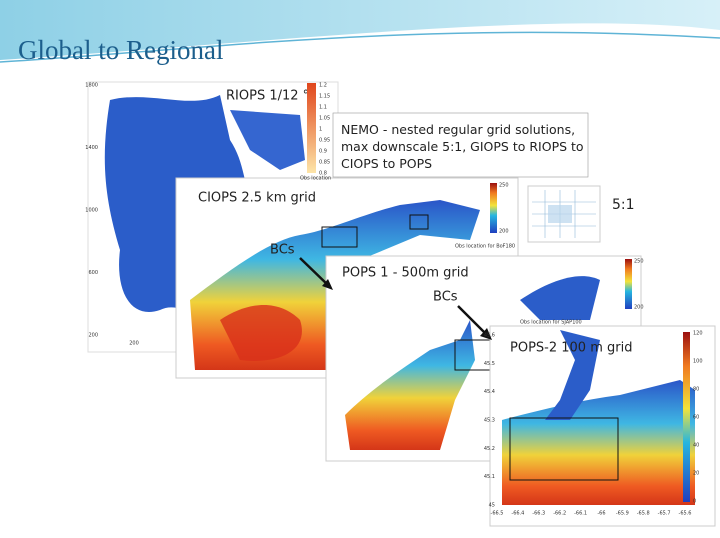  What do you see at coordinates (643, 514) in the screenshot?
I see `x-tick-label: -65.8` at bounding box center [643, 514].